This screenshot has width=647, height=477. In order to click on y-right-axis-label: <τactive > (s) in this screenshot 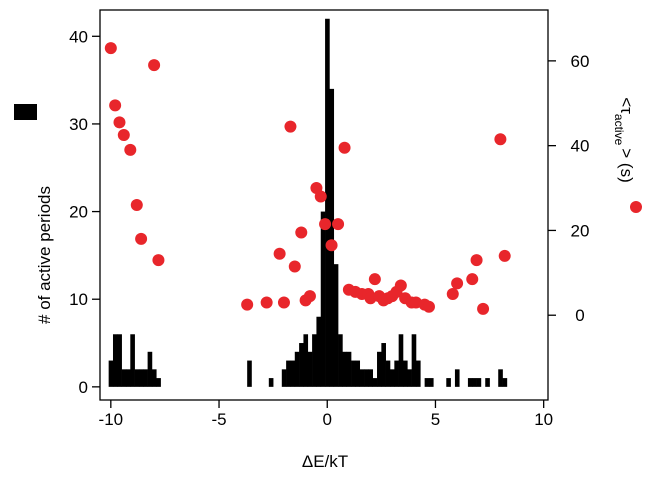, I will do `click(624, 140)`.